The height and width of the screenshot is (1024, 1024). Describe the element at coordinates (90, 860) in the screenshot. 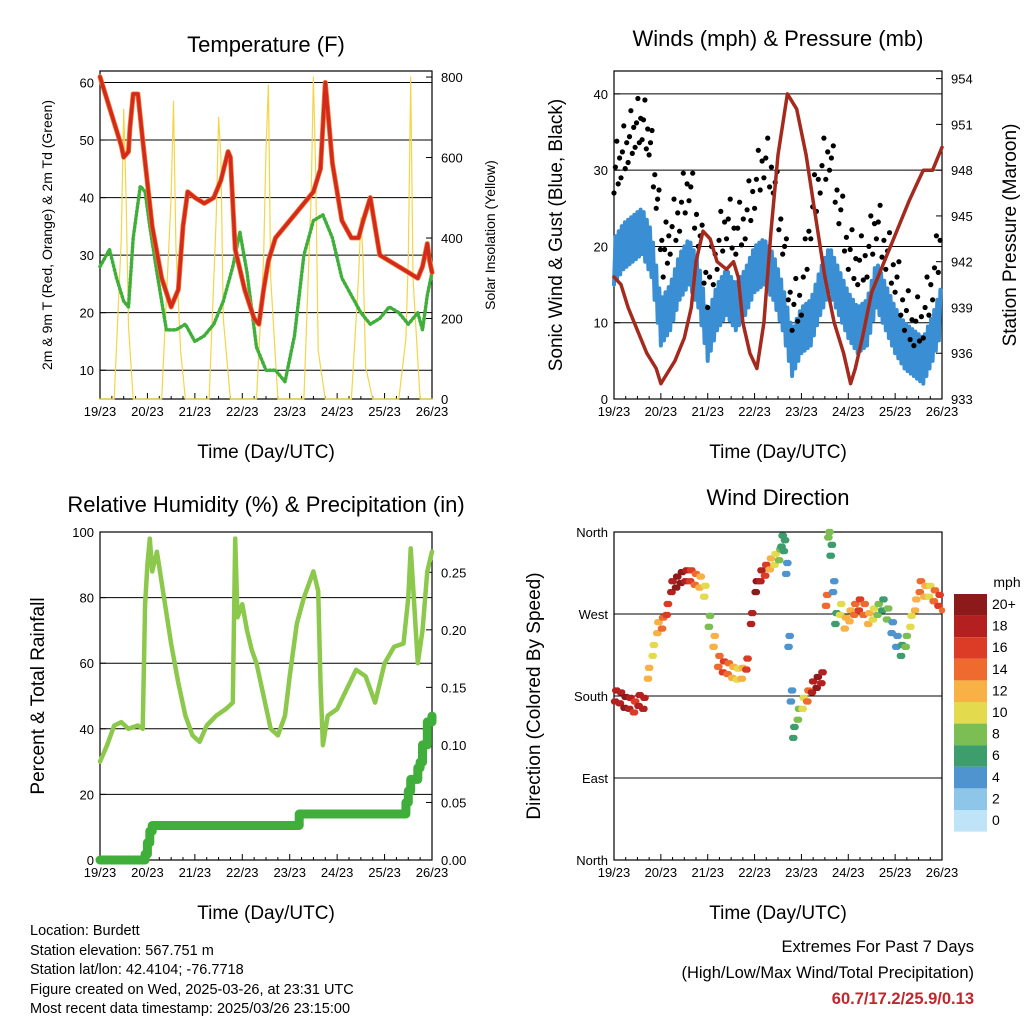

I see `y-tick-label: 0` at that location.